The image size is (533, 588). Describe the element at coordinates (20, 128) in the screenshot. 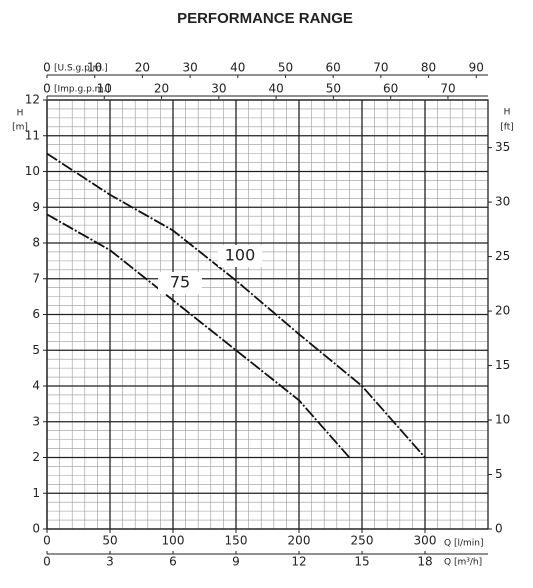

I see `axis-label: [m]` at that location.